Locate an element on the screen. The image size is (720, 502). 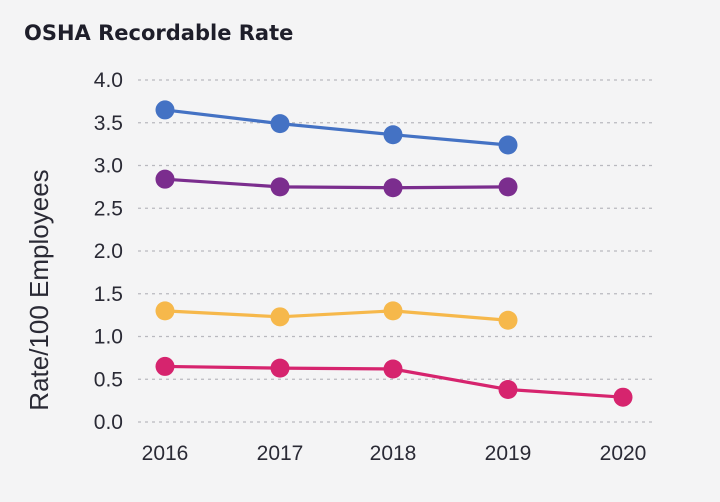
y-tick-label: 0.5 is located at coordinates (108, 379).